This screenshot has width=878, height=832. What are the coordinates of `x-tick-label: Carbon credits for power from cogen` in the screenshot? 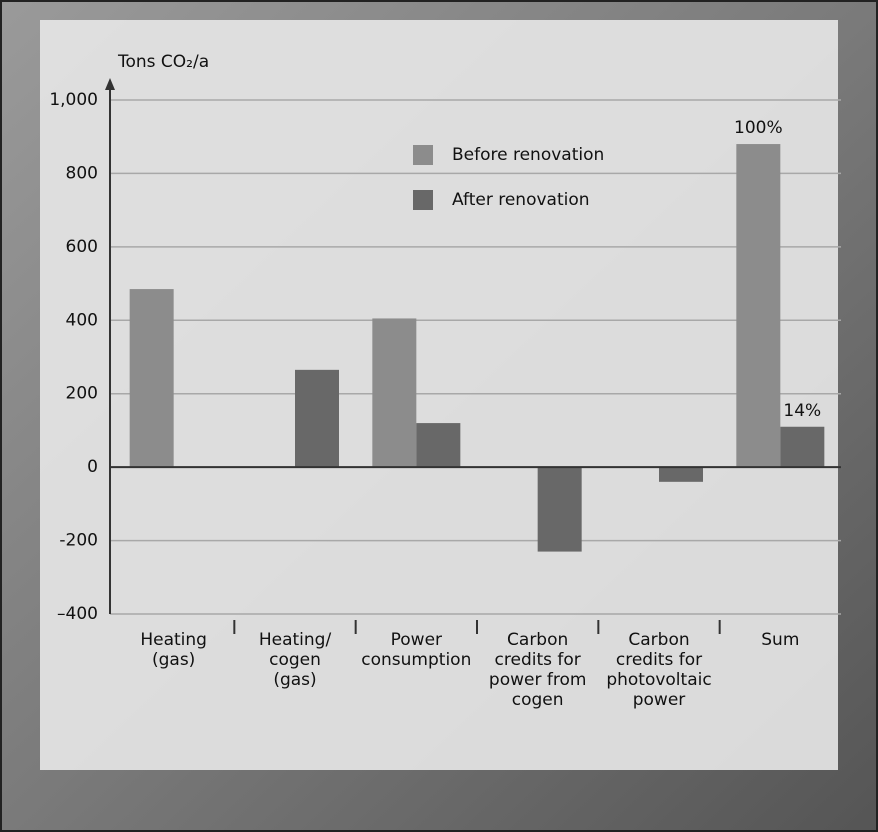 It's located at (538, 670).